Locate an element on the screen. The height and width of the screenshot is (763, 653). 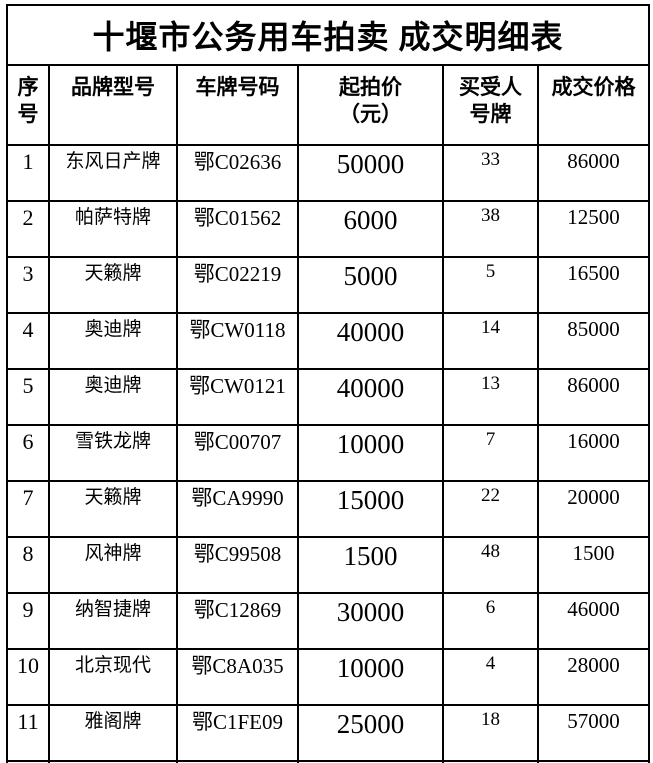
title-row: 十堰市公务用车拍卖 成交明细表 is located at coordinates (328, 35).